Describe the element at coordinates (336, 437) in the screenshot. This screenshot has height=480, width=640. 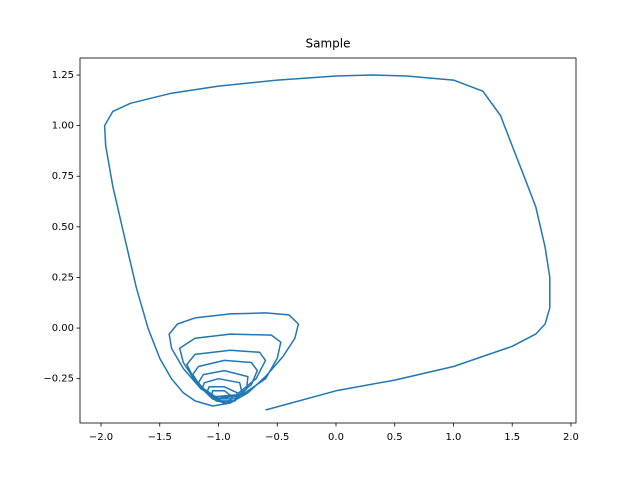
I see `x-tick-label: 0.0` at that location.